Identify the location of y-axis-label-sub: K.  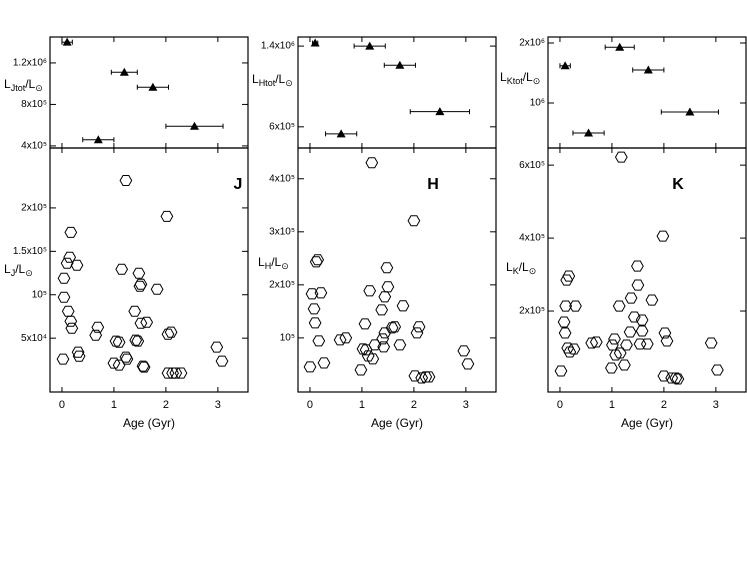
(516, 271).